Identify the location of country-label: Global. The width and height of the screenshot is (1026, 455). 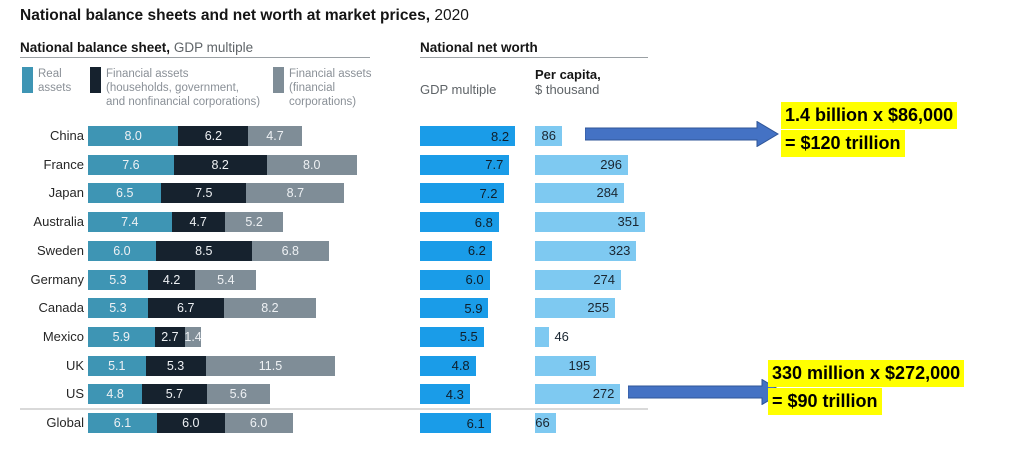
(65, 422).